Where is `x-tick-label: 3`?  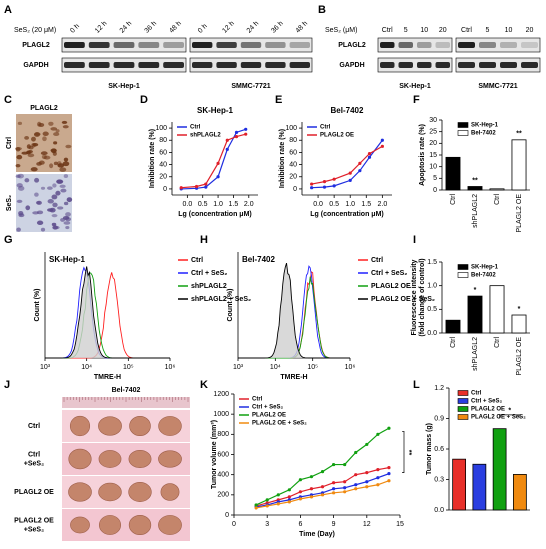 x-tick-label: 3 is located at coordinates (267, 524).